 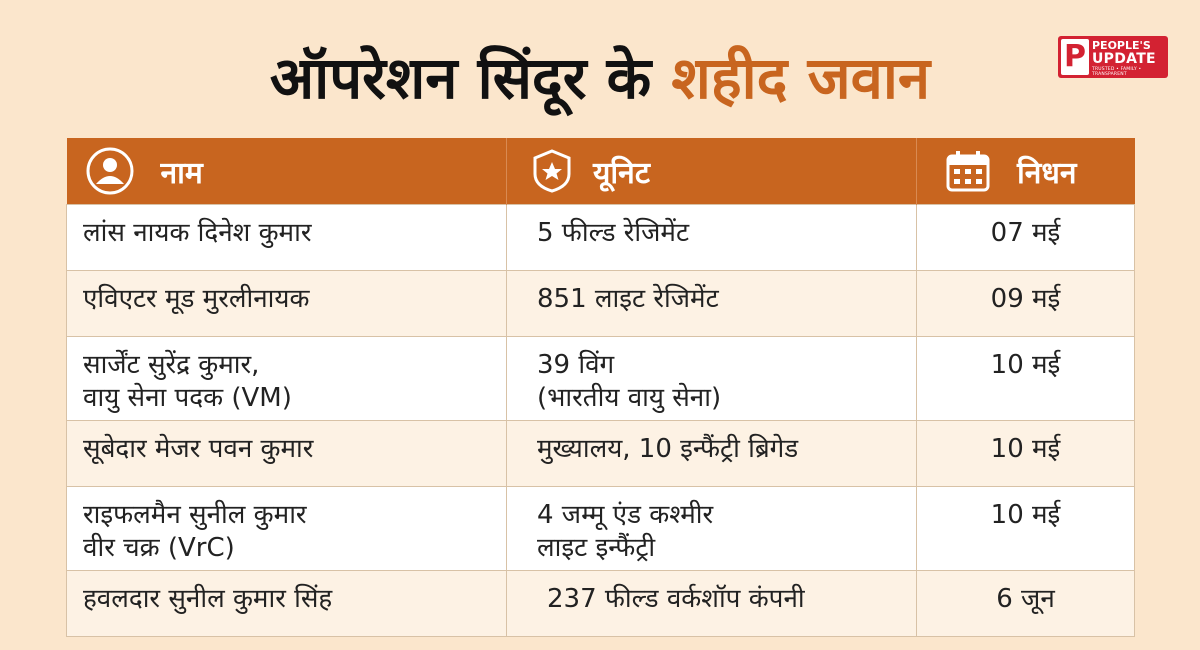 What do you see at coordinates (552, 171) in the screenshot?
I see `star-badge-icon` at bounding box center [552, 171].